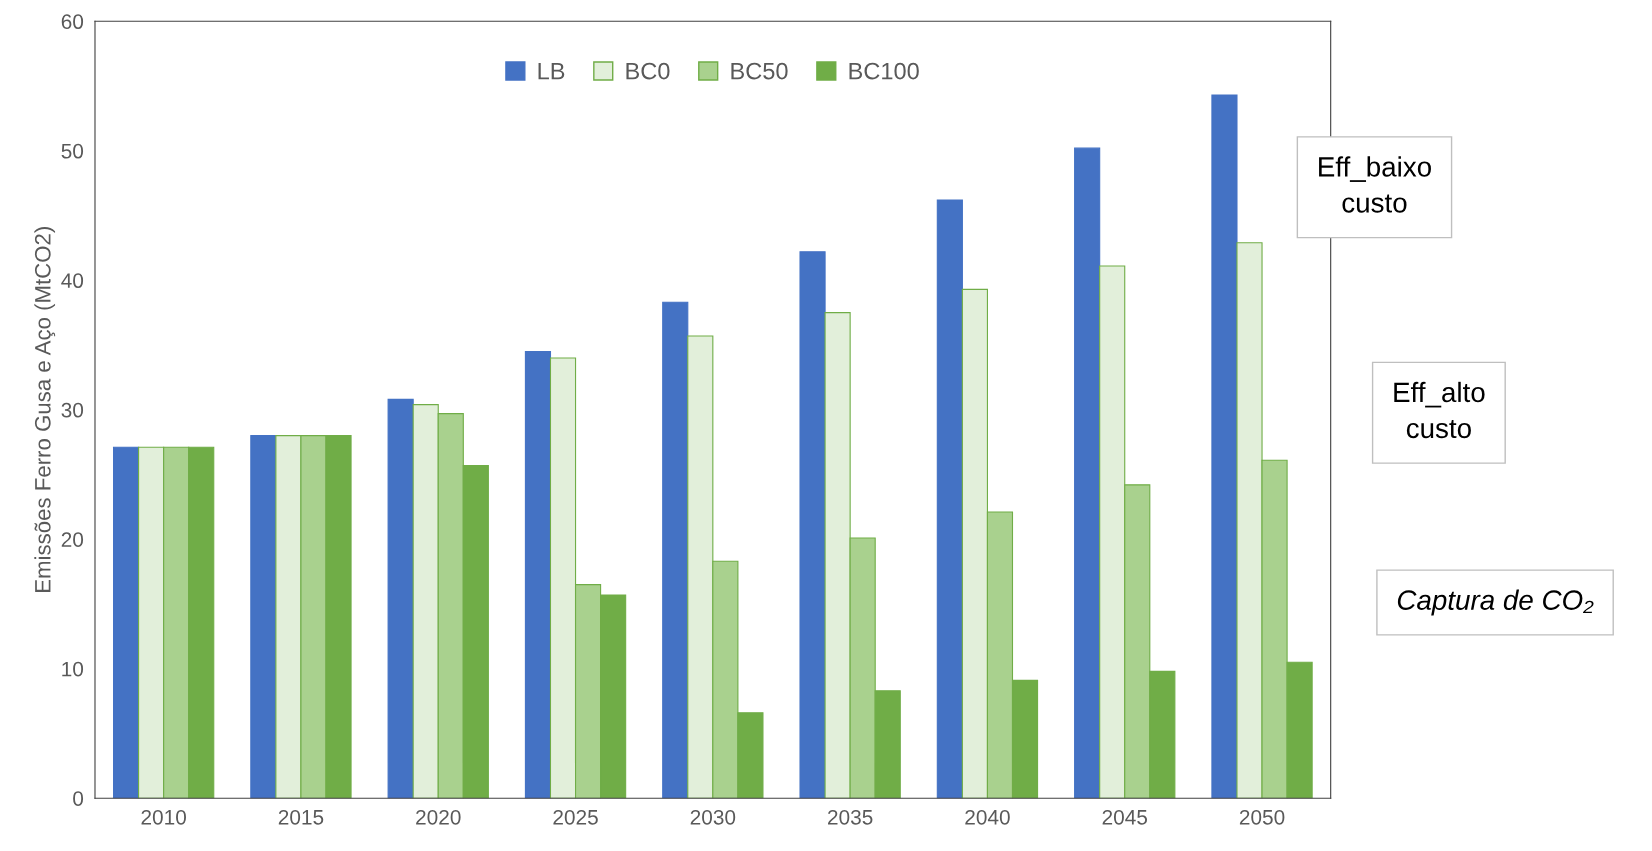 This screenshot has width=1652, height=851. Describe the element at coordinates (78, 798) in the screenshot. I see `y-tick-label: 0` at that location.